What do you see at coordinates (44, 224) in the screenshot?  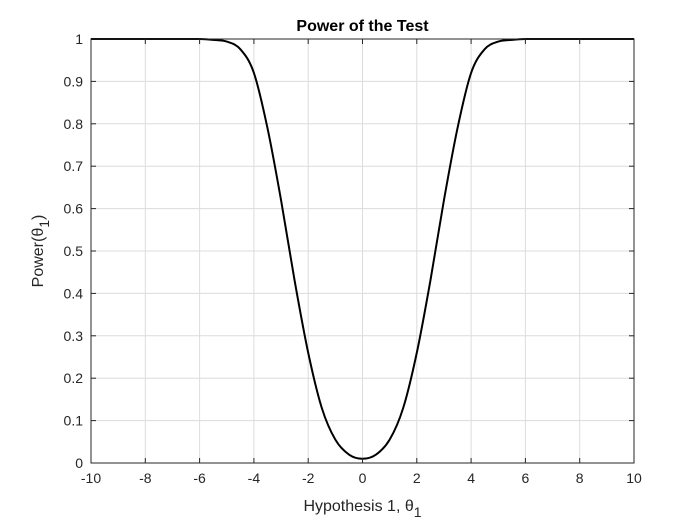 I see `y-axis-label-subscript: 1` at bounding box center [44, 224].